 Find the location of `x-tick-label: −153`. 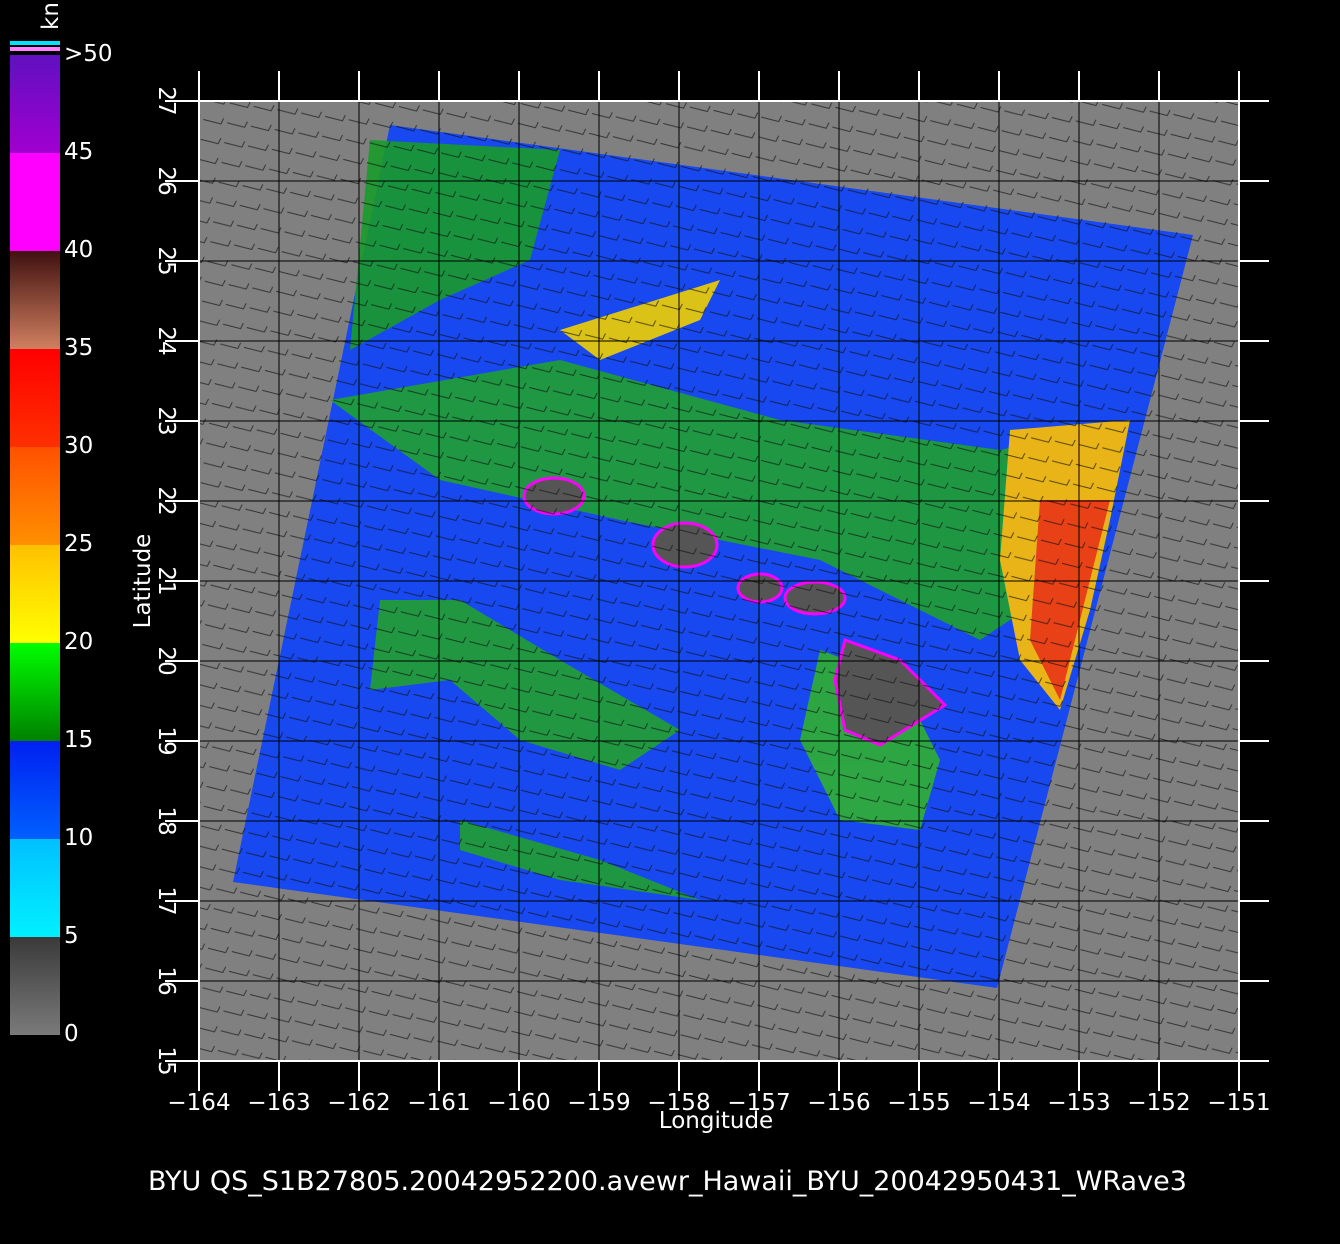

x-tick-label: −153 is located at coordinates (1078, 1103).